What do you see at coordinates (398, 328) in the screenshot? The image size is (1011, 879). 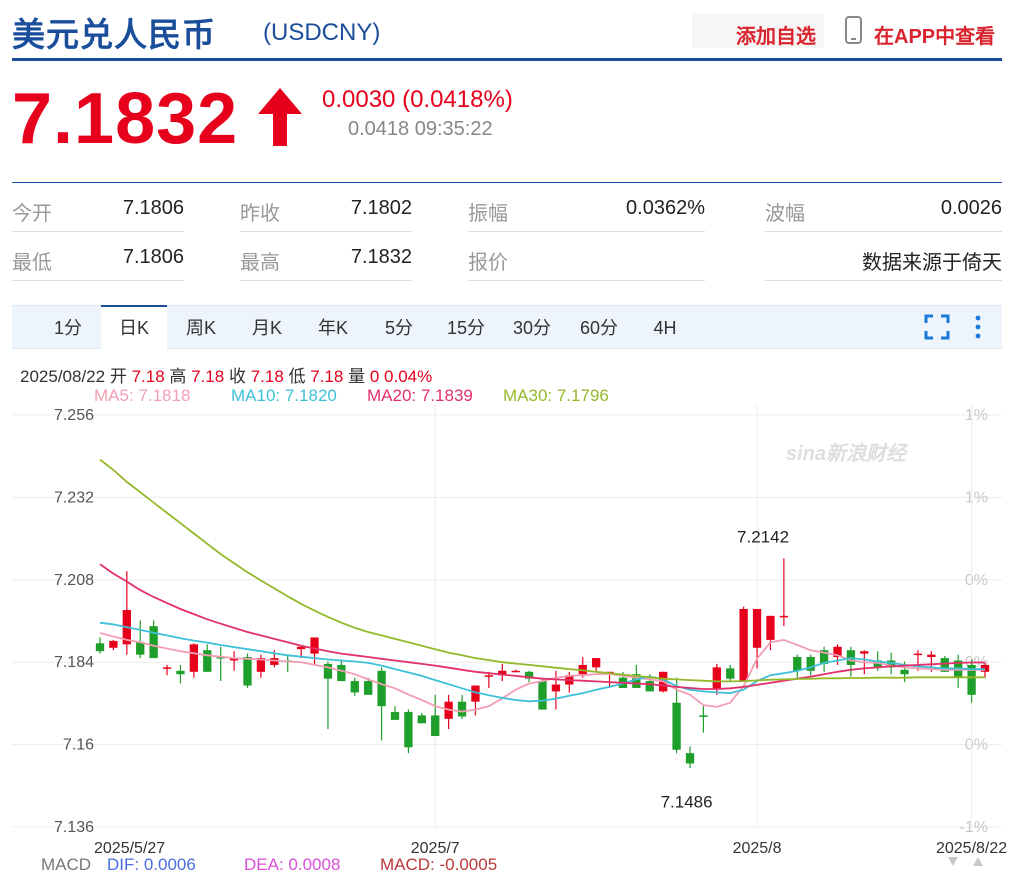 I see `tab-5min: 5分` at bounding box center [398, 328].